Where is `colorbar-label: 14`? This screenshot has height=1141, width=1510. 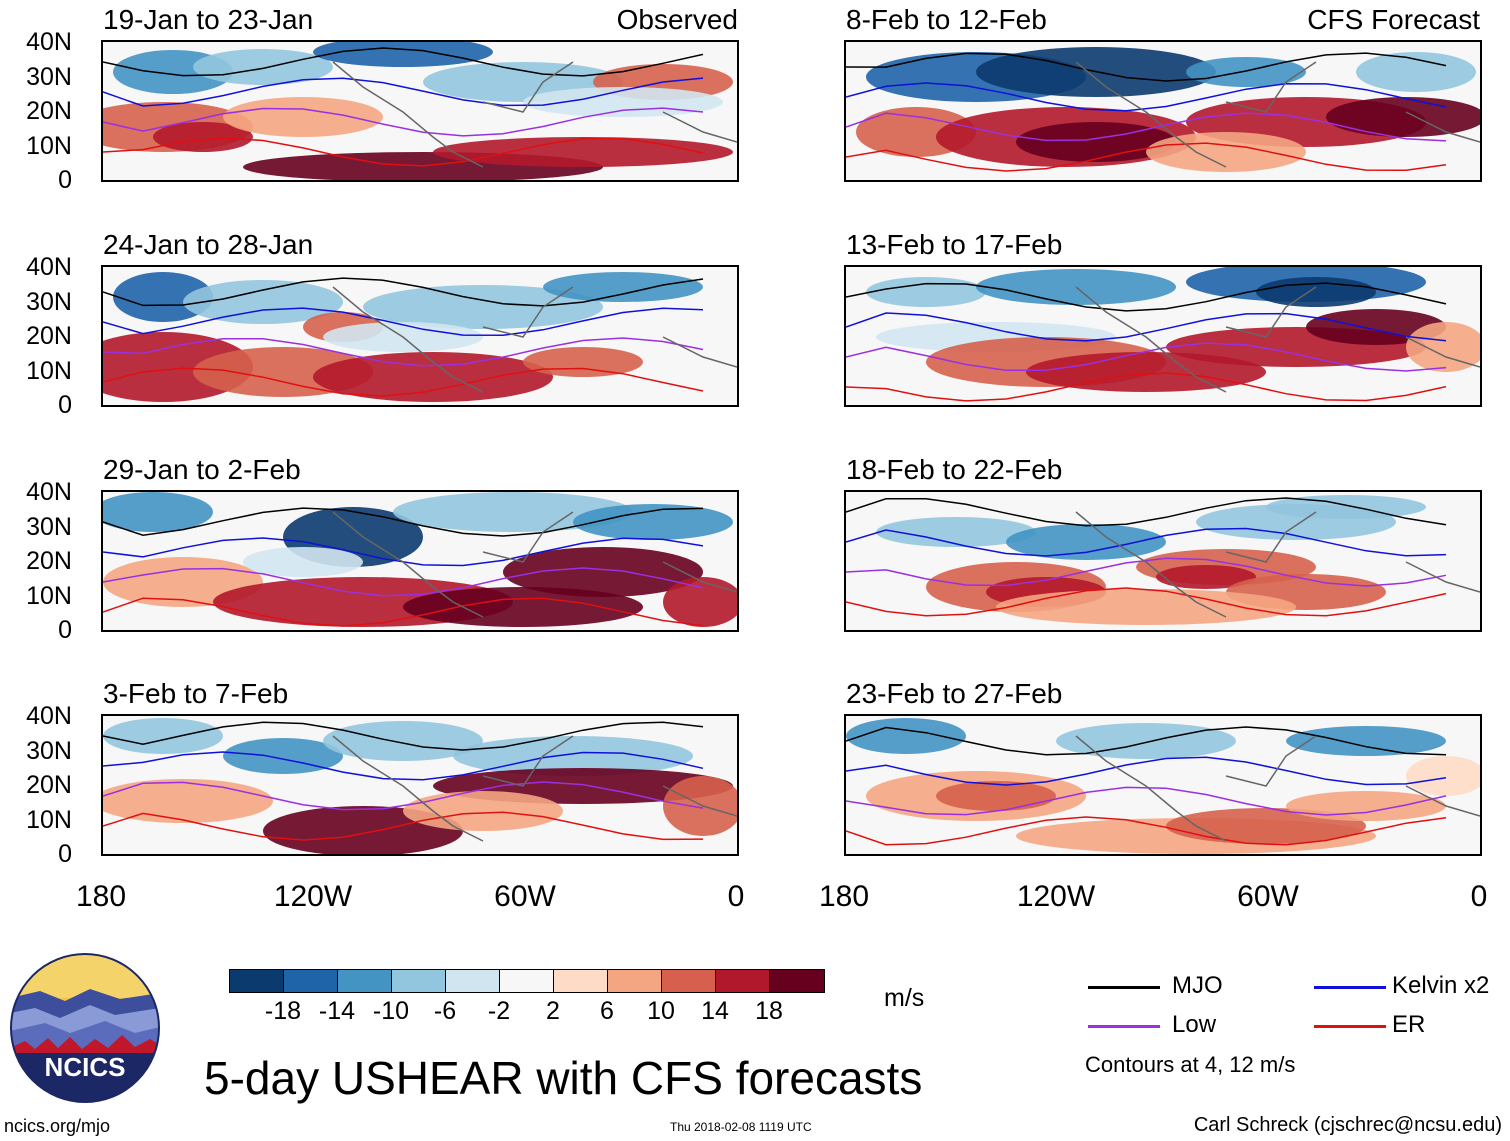 colorbar-label: 14 is located at coordinates (715, 1011).